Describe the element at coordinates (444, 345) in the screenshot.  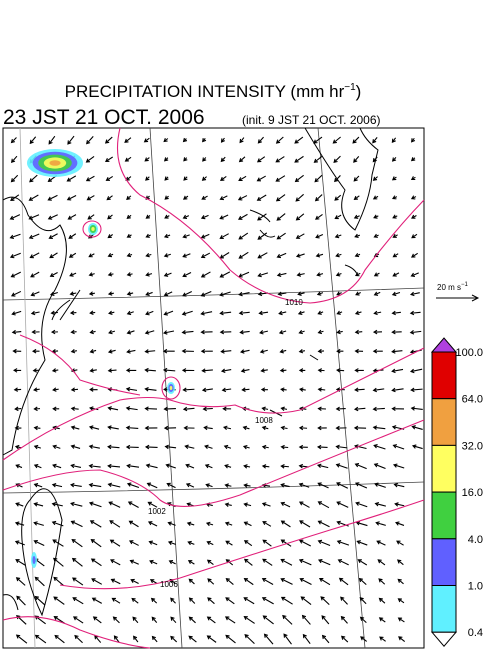
I see `colorbar-over` at that location.